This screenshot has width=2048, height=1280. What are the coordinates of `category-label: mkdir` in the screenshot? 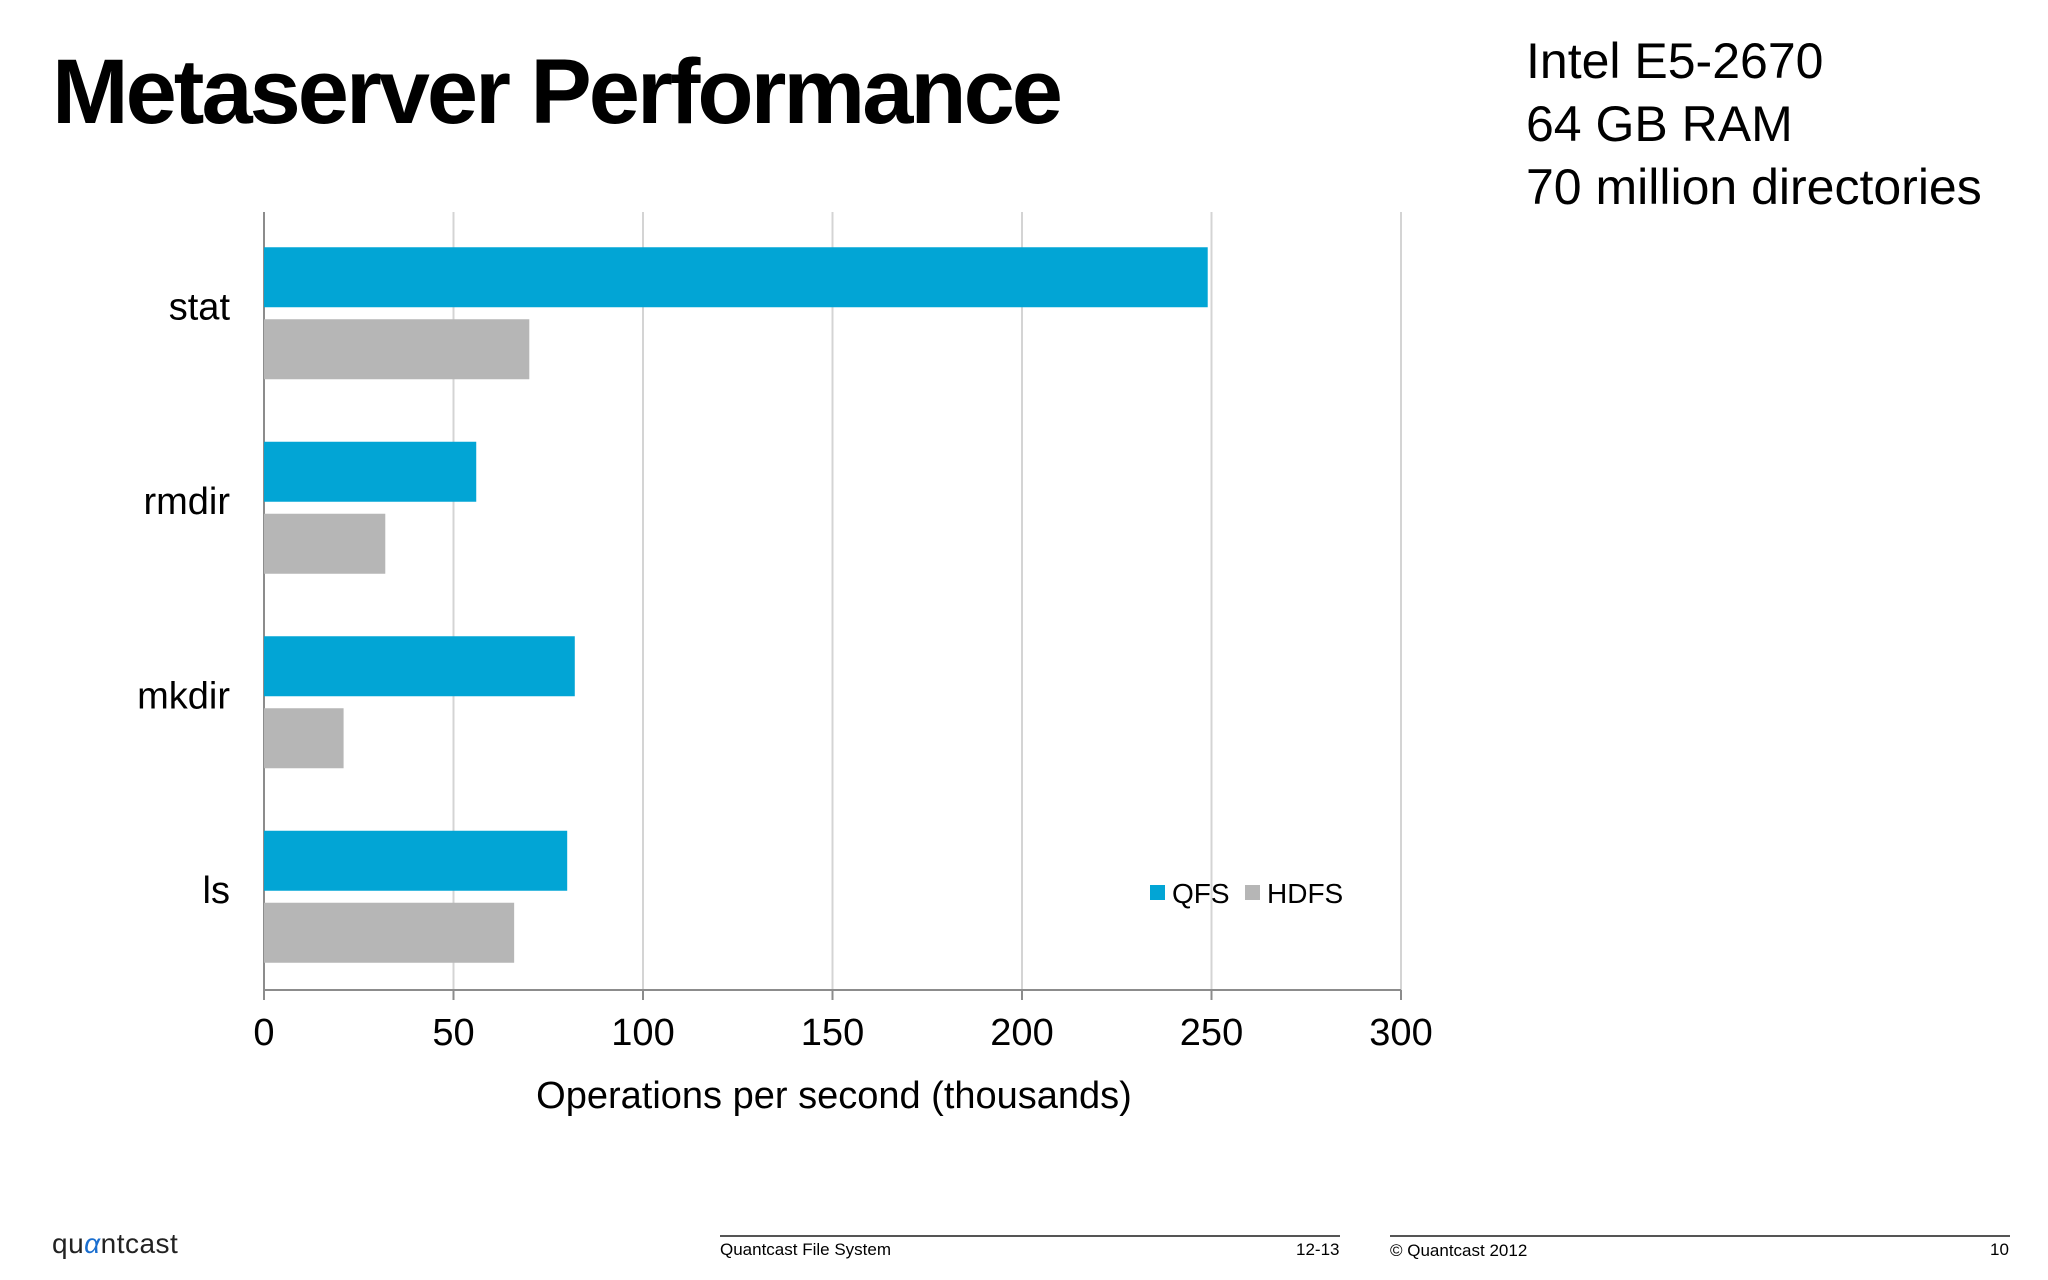 It's located at (183, 696).